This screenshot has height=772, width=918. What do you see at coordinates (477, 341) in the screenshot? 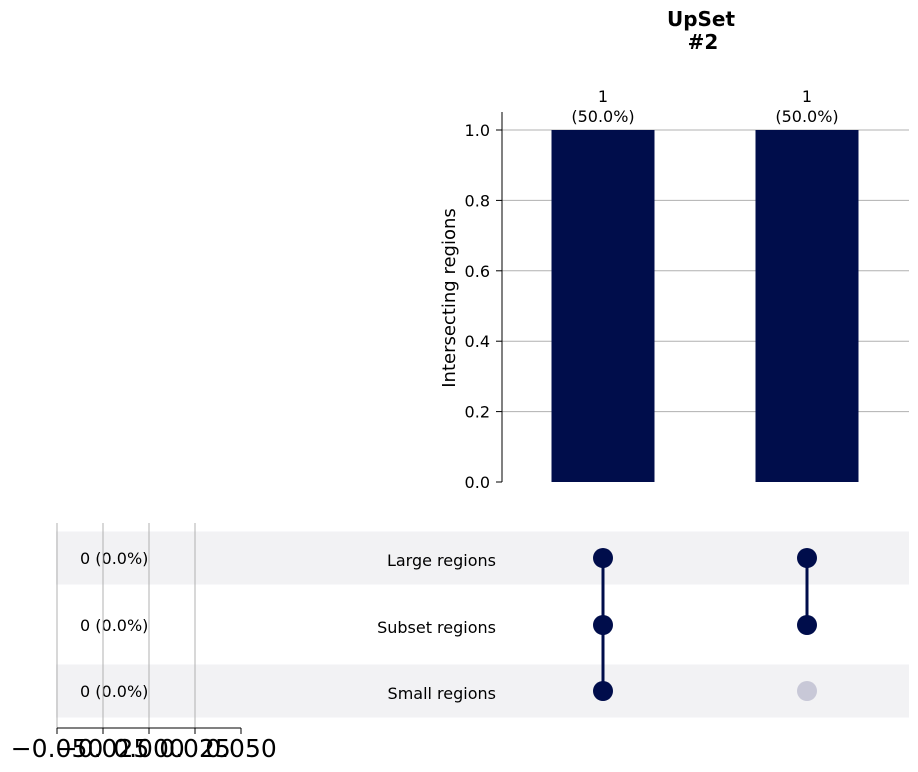
I see `y-tick-label: 0.4` at bounding box center [477, 341].